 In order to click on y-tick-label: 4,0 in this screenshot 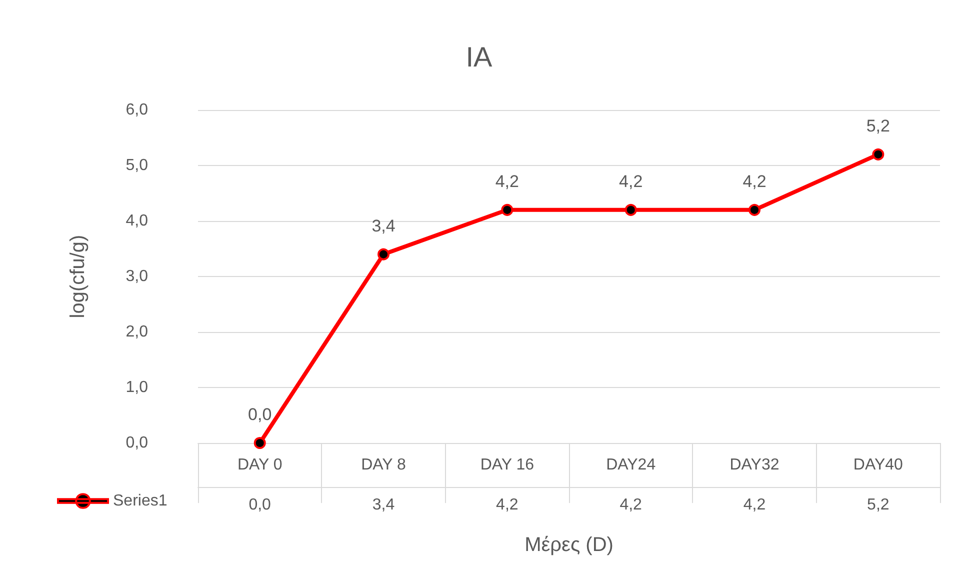, I will do `click(137, 221)`.